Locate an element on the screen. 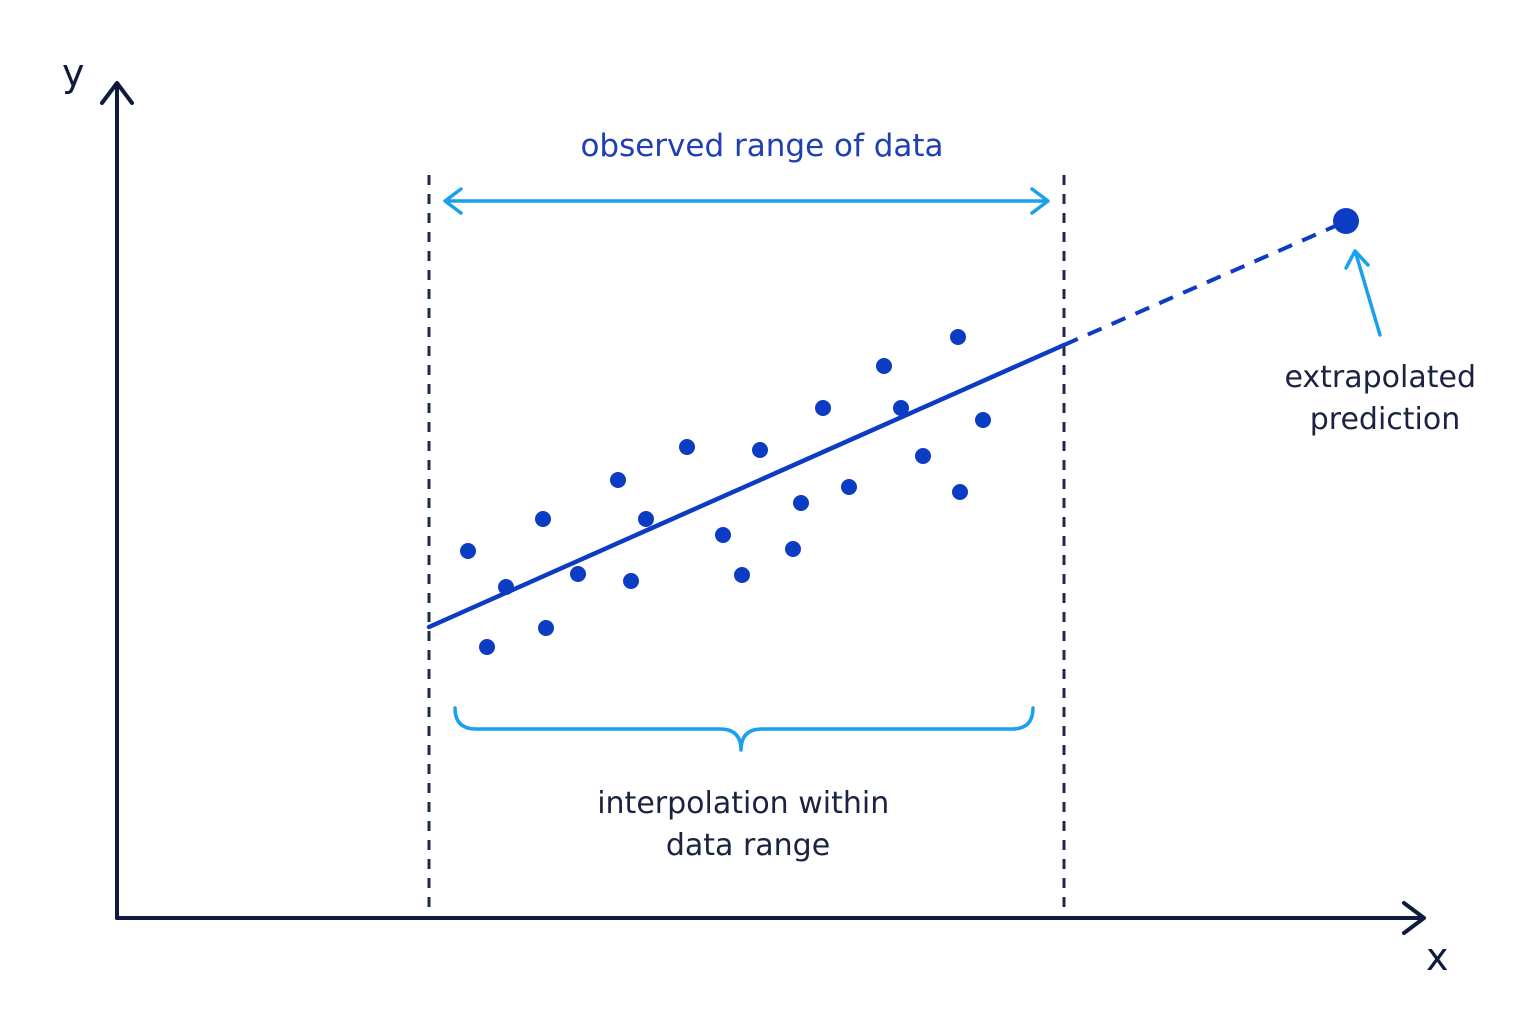 The width and height of the screenshot is (1536, 1029). x-axis-arrowhead is located at coordinates (1414, 918).